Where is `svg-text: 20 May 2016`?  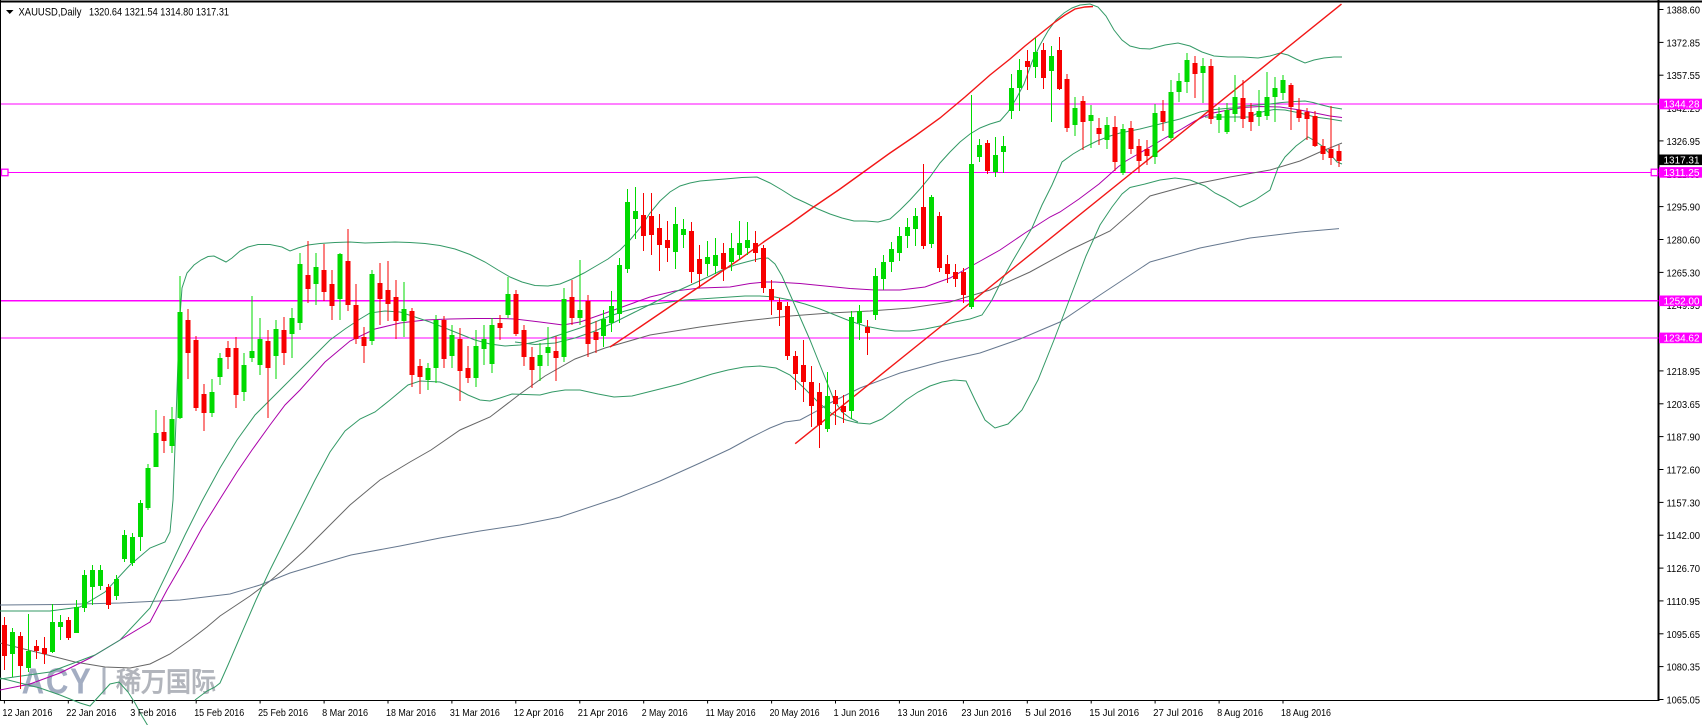 svg-text: 20 May 2016 is located at coordinates (795, 713).